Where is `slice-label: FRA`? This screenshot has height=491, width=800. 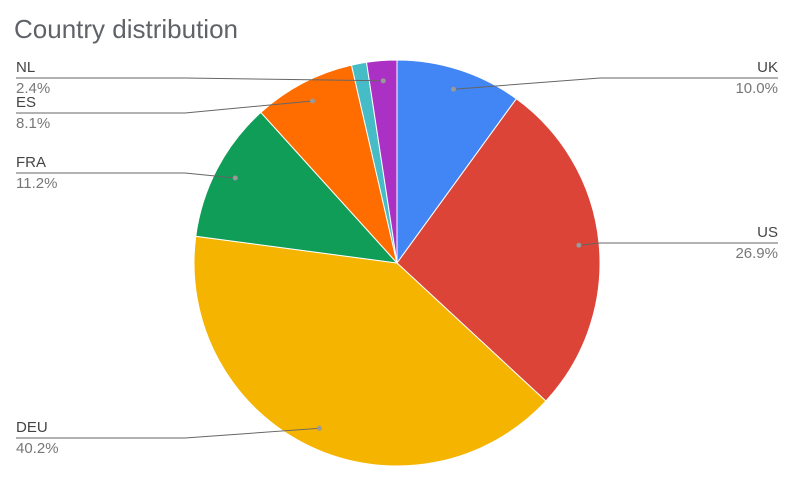
slice-label: FRA is located at coordinates (31, 162).